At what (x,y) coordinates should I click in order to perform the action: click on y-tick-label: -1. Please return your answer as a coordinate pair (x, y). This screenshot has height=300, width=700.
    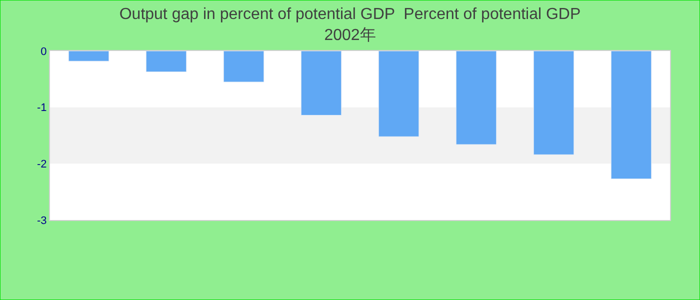
    Looking at the image, I should click on (42, 108).